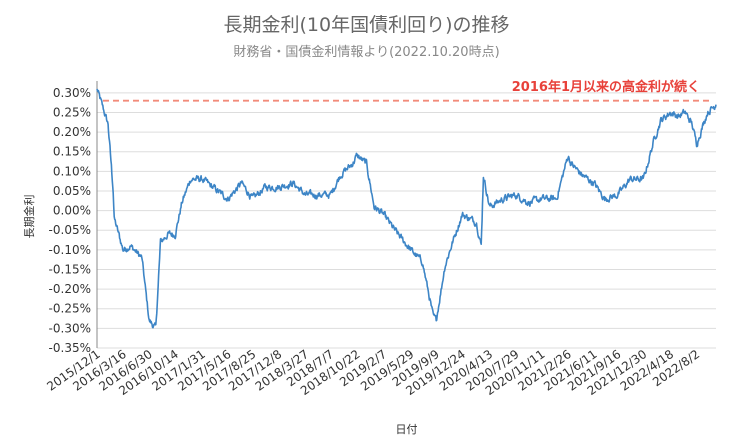 This screenshot has width=733, height=448. Describe the element at coordinates (29, 217) in the screenshot. I see `y-axis-label: 長期金利` at that location.